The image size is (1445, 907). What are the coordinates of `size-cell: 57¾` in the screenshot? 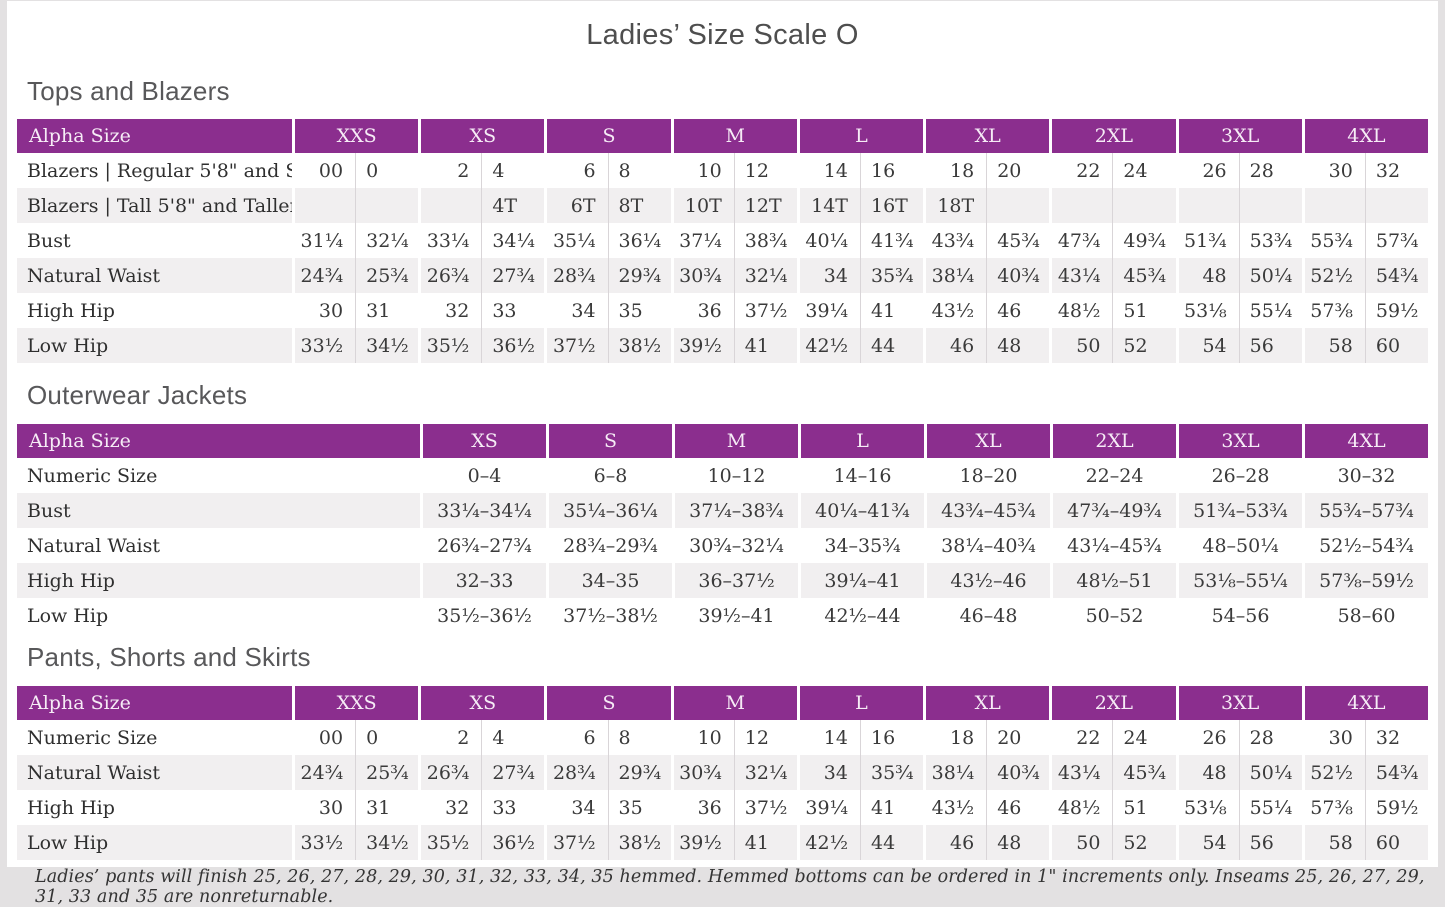 It's located at (1396, 240).